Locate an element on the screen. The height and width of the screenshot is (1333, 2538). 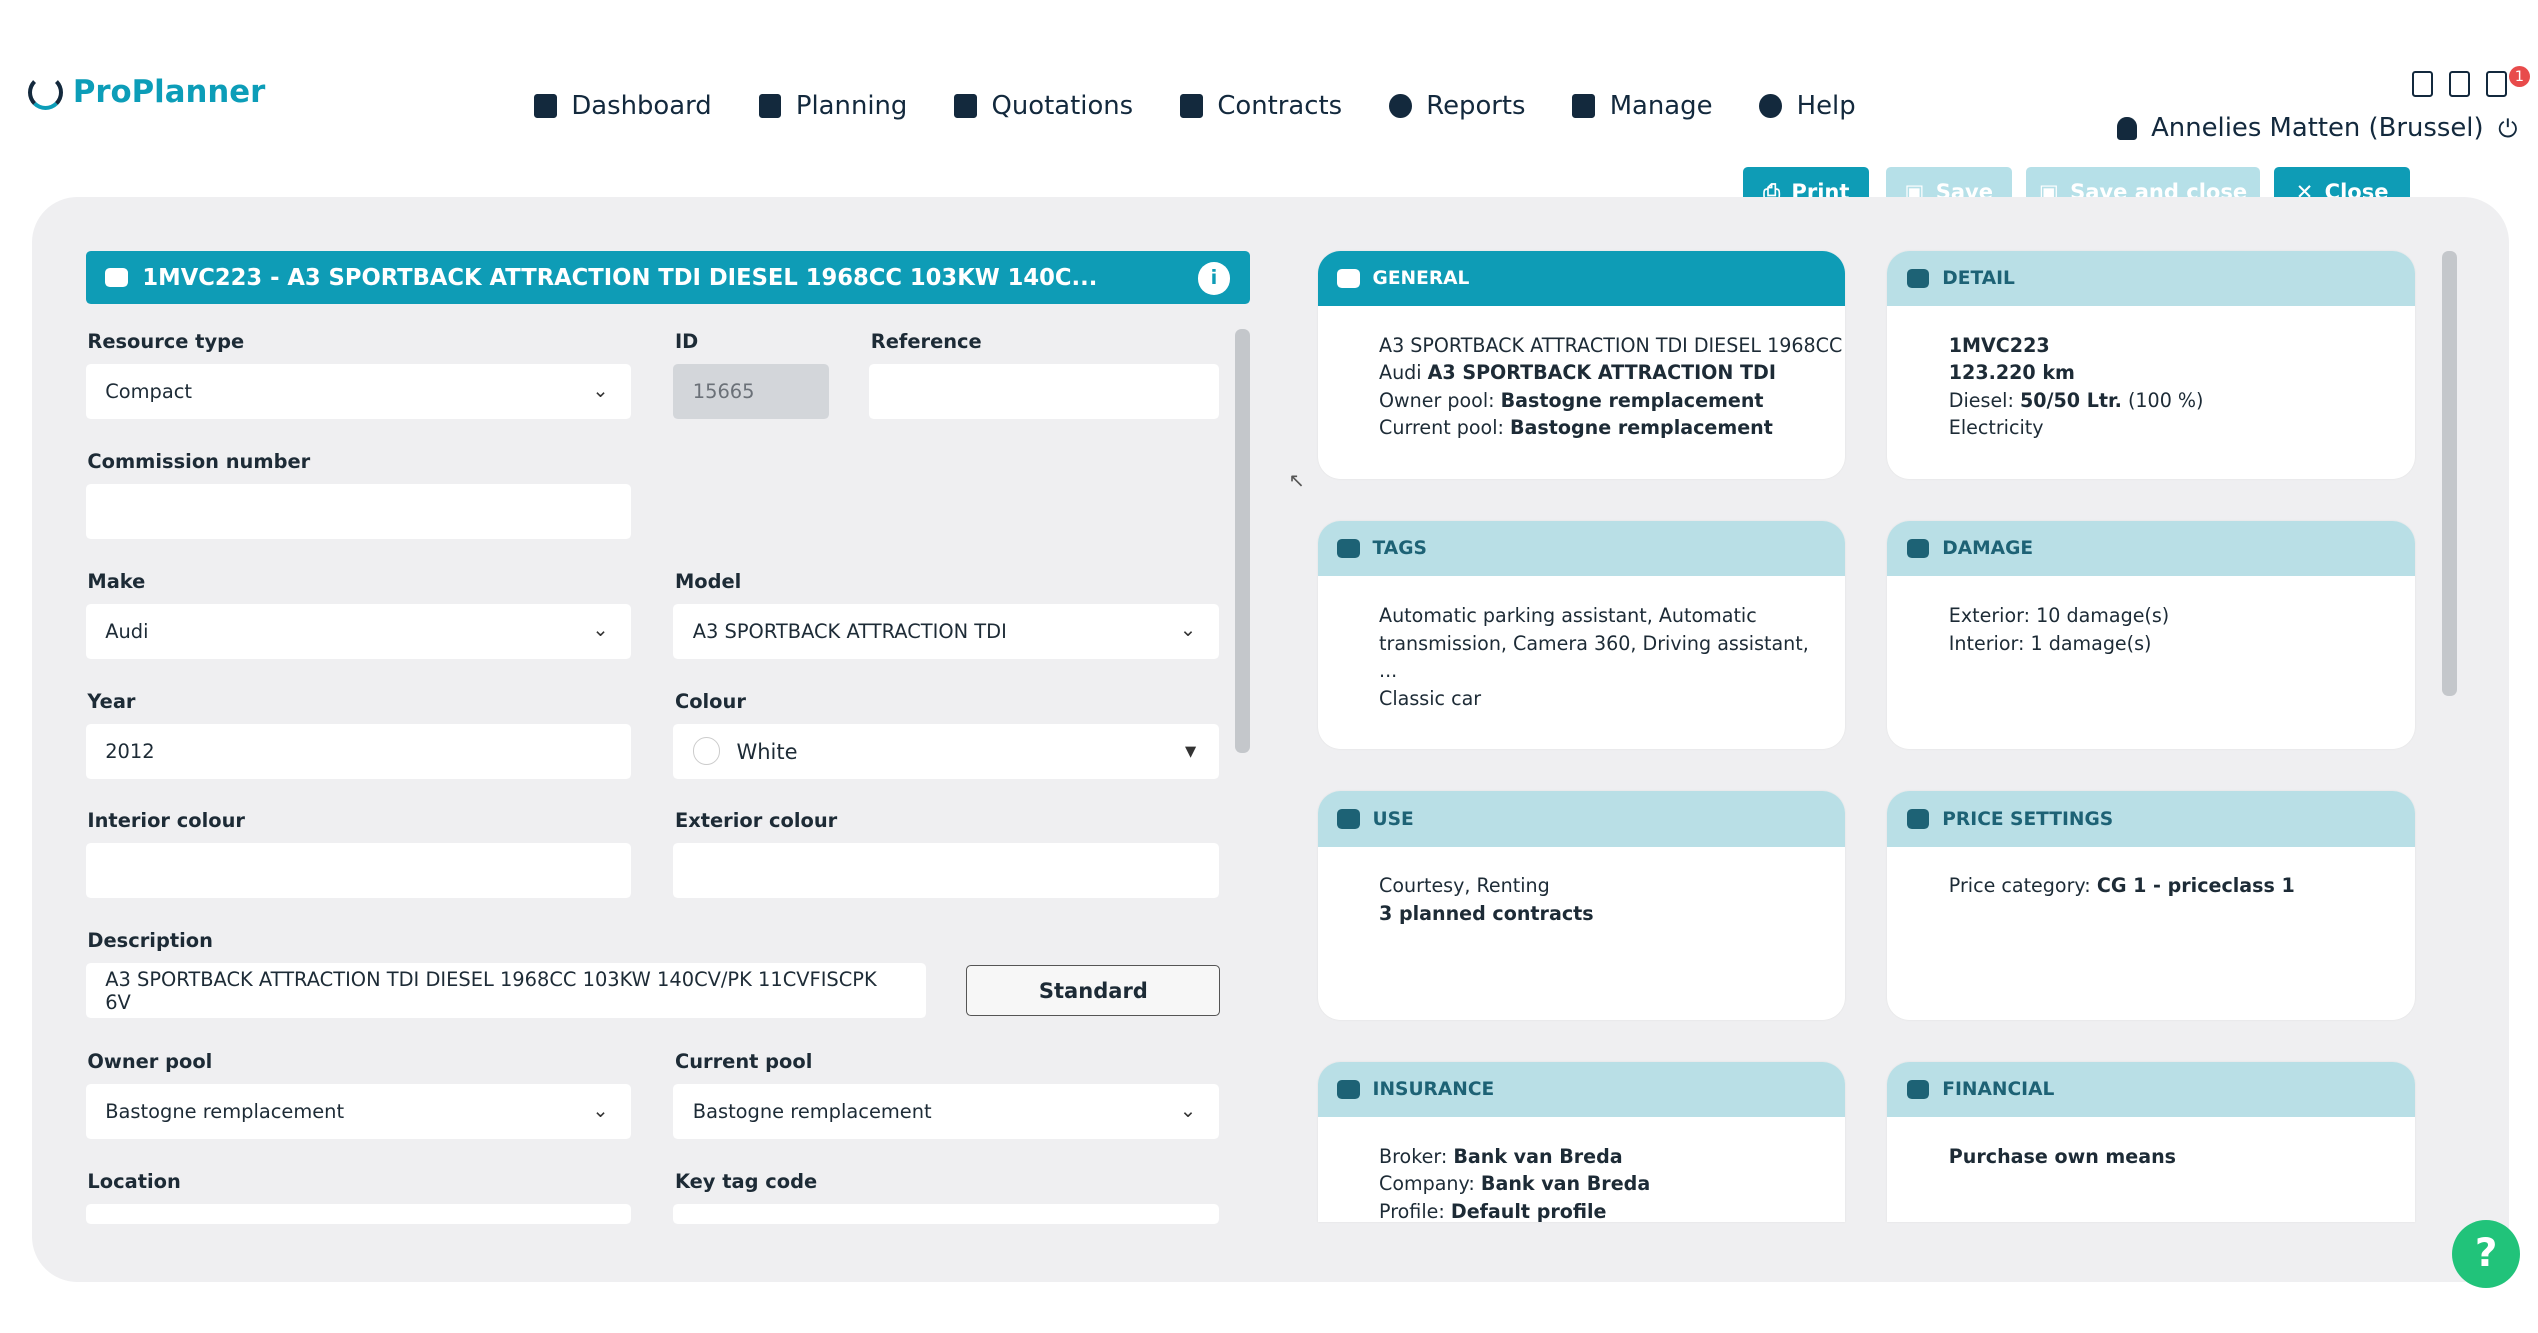
card-item: Profile: Default profile is located at coordinates (1612, 1210).